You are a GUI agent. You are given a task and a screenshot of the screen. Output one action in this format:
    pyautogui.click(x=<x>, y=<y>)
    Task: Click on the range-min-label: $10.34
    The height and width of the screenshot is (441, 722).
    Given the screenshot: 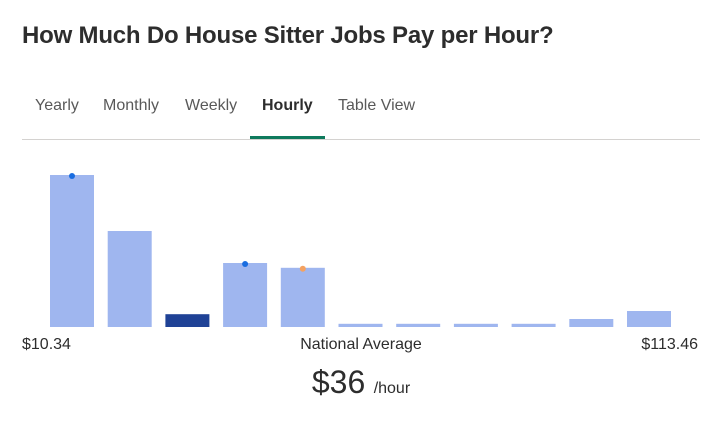 What is the action you would take?
    pyautogui.click(x=46, y=344)
    